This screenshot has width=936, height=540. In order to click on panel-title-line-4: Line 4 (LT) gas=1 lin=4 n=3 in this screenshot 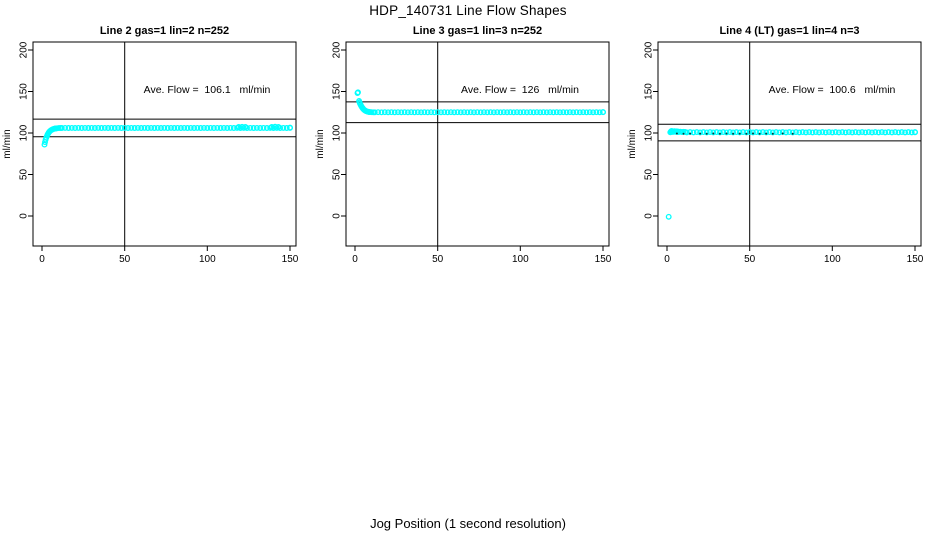, I will do `click(789, 31)`.